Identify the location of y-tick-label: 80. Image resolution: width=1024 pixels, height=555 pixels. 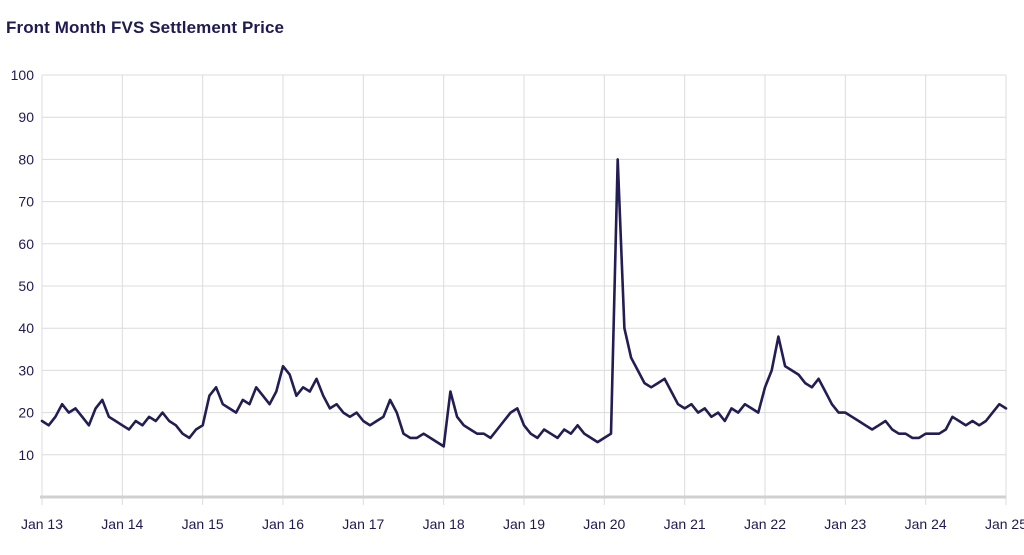
(26, 159).